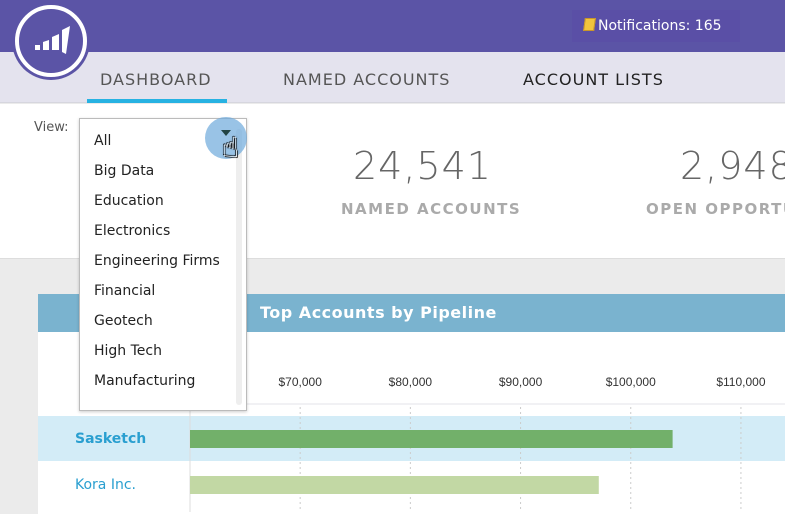  I want to click on tick-label: $110,000, so click(740, 382).